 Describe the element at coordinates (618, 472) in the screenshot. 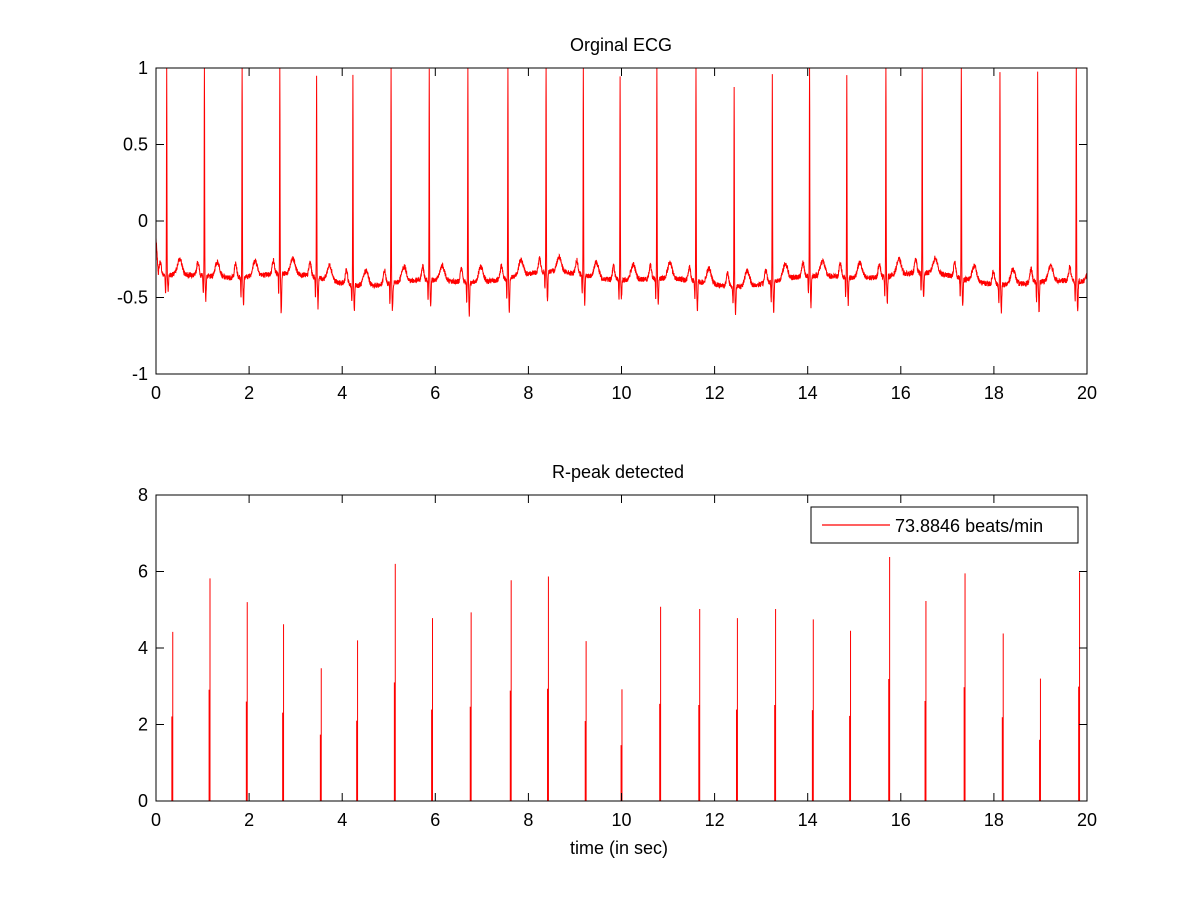

I see `title-bottom: R-peak detected` at that location.